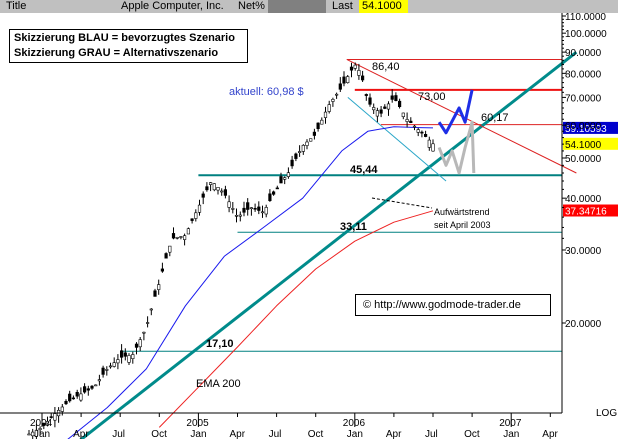 This screenshot has width=618, height=439. I want to click on header-last-value: 54.1000, so click(382, 6).